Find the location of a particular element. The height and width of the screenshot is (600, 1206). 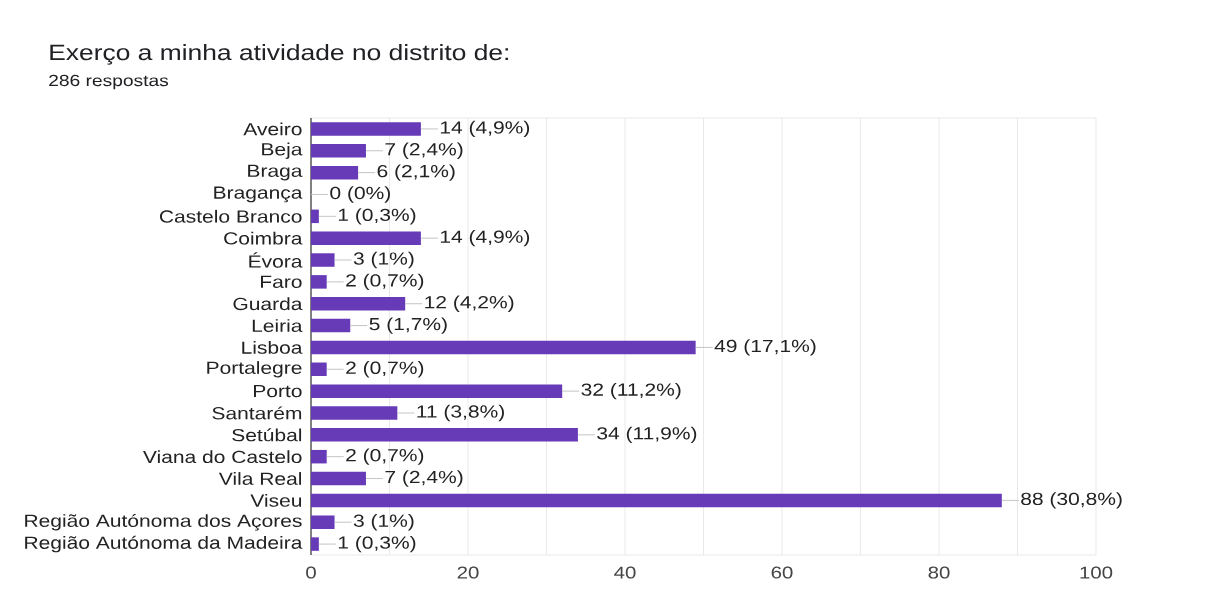

data-label: 32 (11,2%) is located at coordinates (631, 391).